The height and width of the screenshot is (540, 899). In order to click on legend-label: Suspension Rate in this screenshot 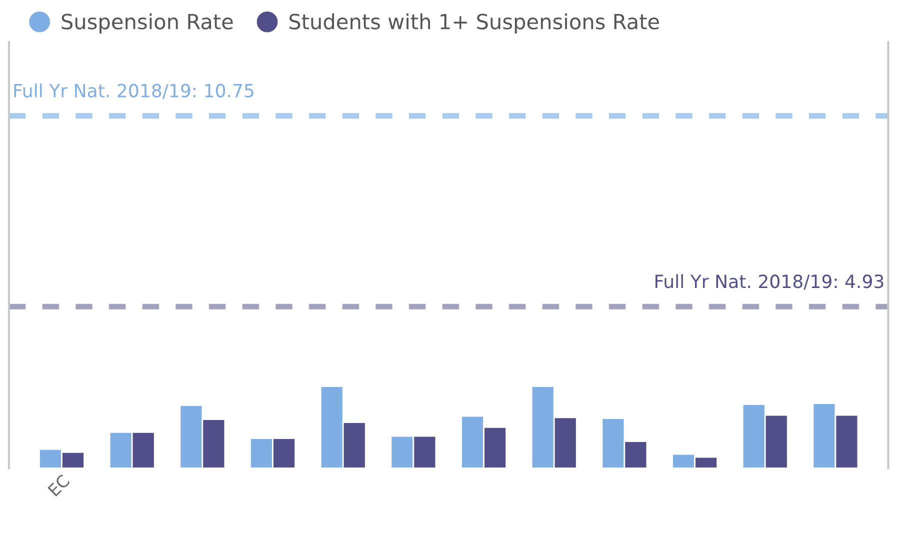, I will do `click(147, 23)`.